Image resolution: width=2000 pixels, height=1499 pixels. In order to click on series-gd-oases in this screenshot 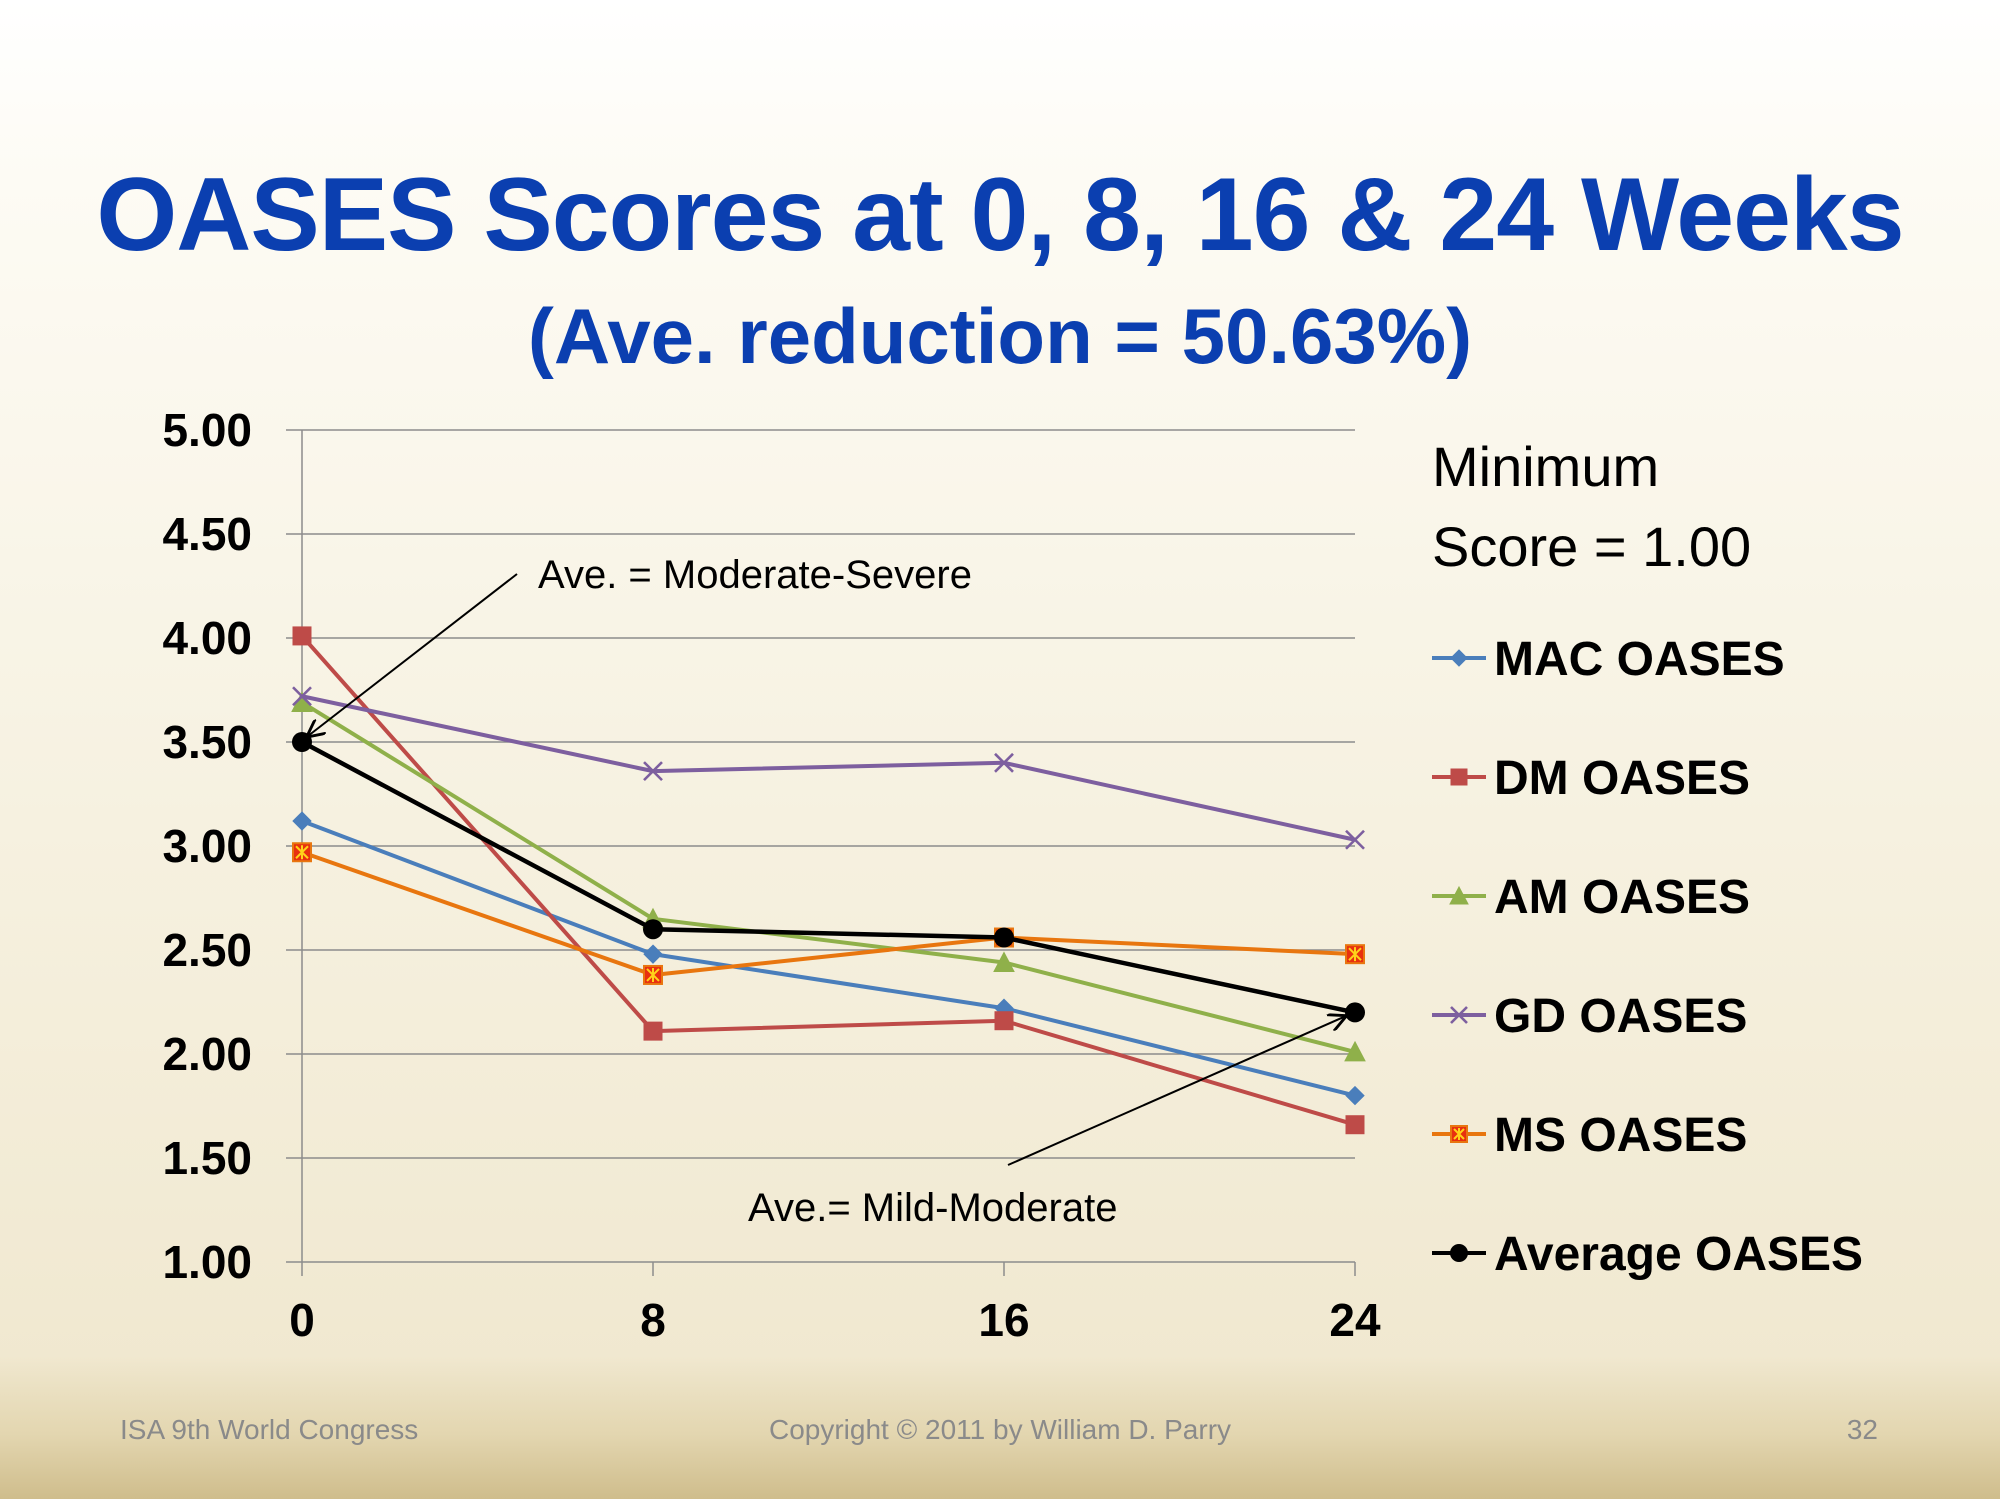, I will do `click(828, 768)`.